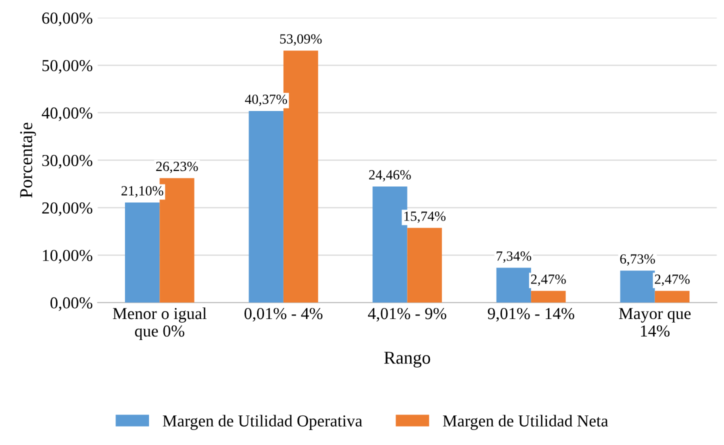 The width and height of the screenshot is (724, 445). Describe the element at coordinates (159, 323) in the screenshot. I see `x-tick-label: Menor o igual que 0%` at that location.